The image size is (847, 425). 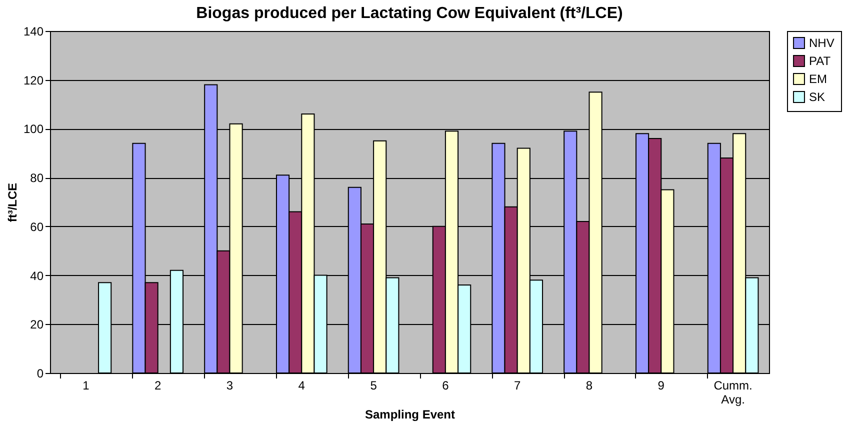 What do you see at coordinates (733, 392) in the screenshot?
I see `x-tick-label: Cumm. Avg.` at bounding box center [733, 392].